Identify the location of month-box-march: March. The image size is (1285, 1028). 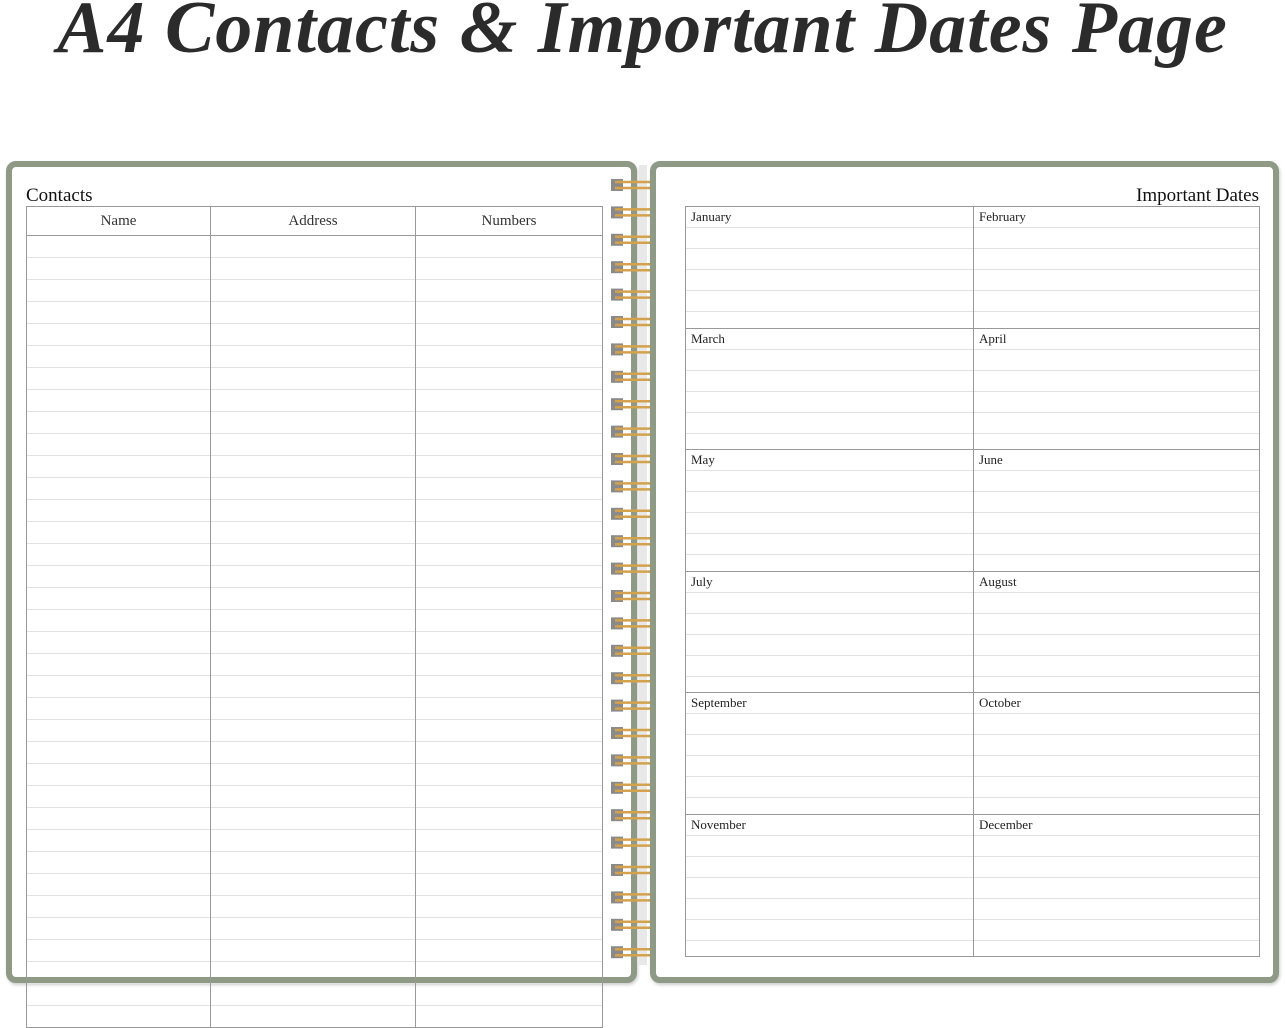
(830, 389).